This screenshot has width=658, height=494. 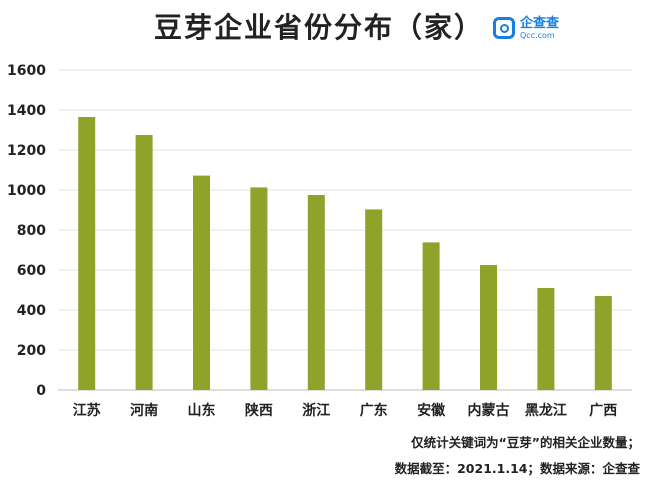 What do you see at coordinates (259, 410) in the screenshot?
I see `x-tick-label: 陕西` at bounding box center [259, 410].